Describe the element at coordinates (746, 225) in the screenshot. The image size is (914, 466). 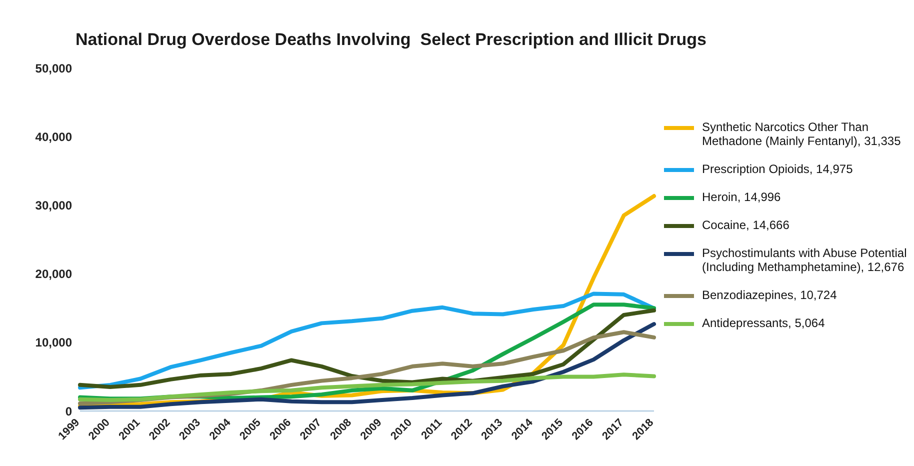
I see `legend-label: Cocaine, 14,666` at that location.